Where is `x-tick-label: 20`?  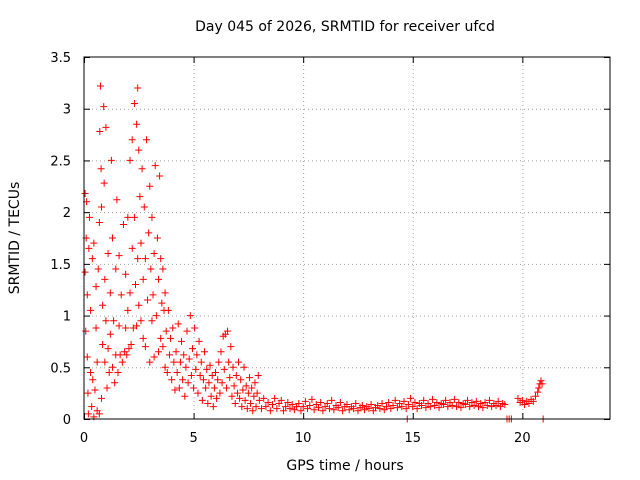 x-tick-label: 20 is located at coordinates (522, 438).